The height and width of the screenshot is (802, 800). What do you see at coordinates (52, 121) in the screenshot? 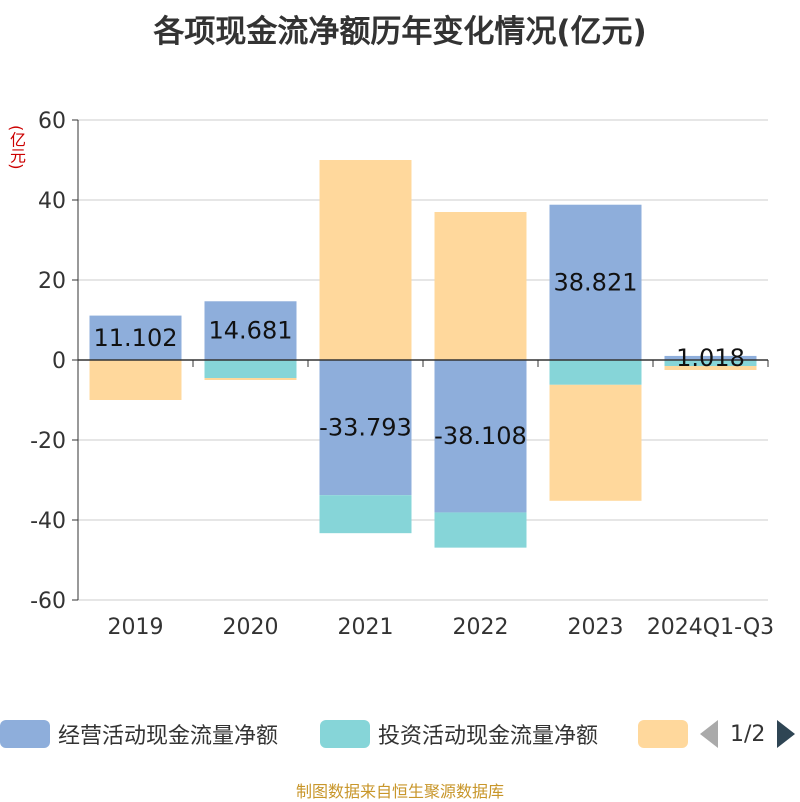
I see `y-tick-label: 60` at bounding box center [52, 121].